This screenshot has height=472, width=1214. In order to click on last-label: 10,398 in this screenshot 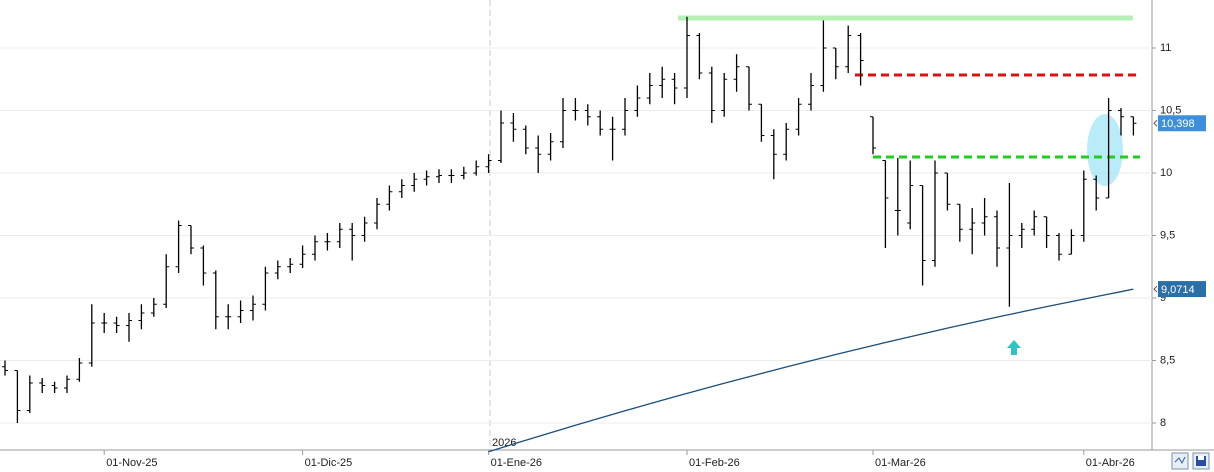, I will do `click(1178, 124)`.